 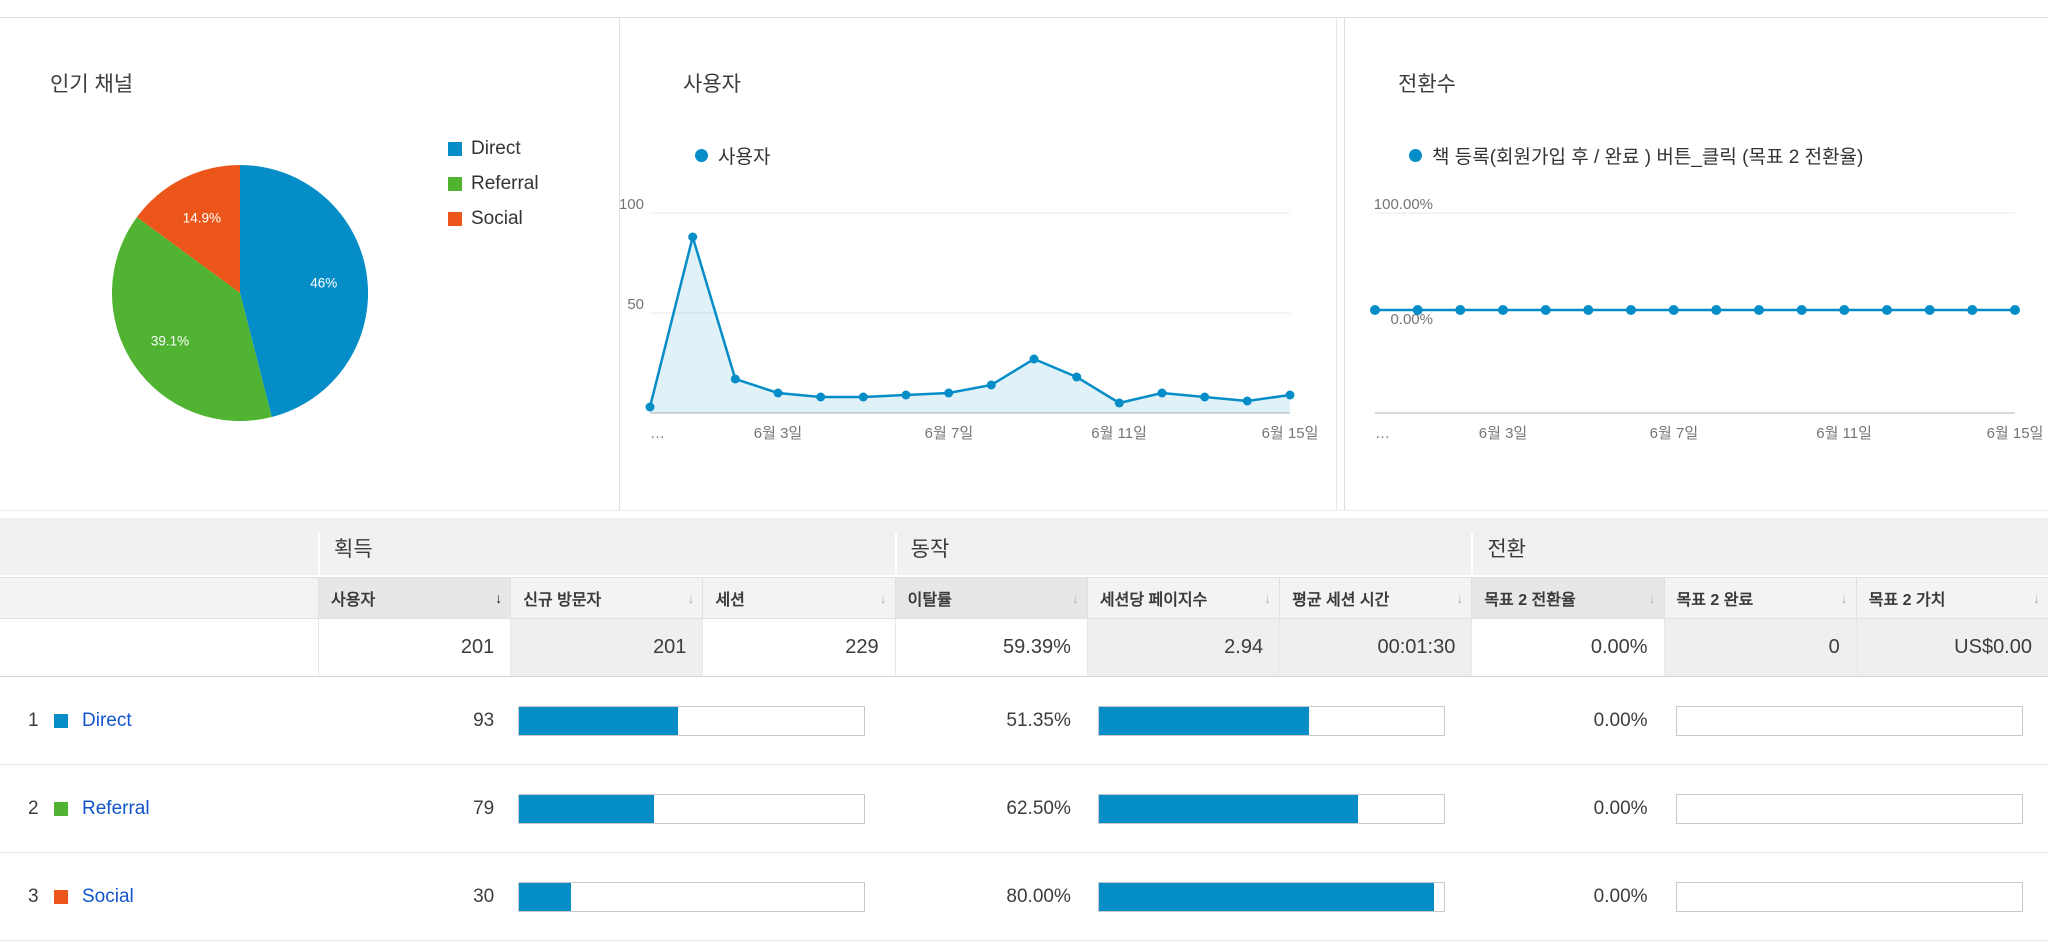 What do you see at coordinates (323, 282) in the screenshot?
I see `pie-slice-label: 46%` at bounding box center [323, 282].